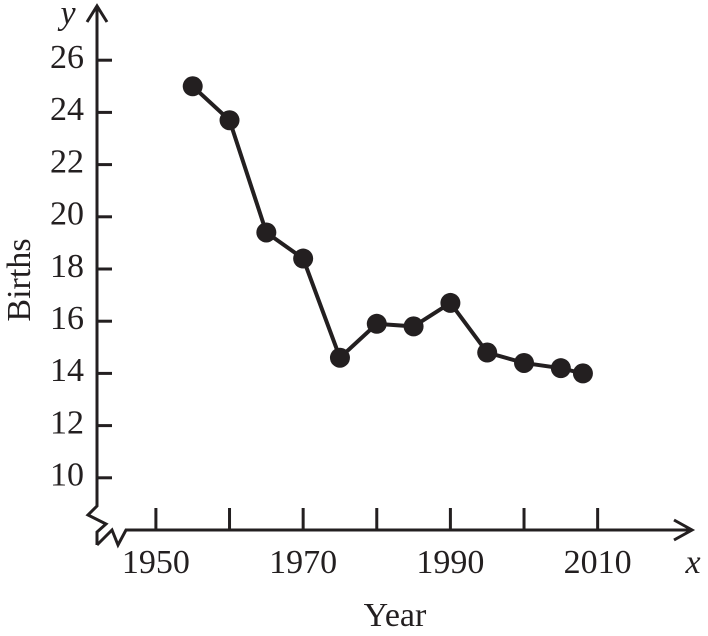  I want to click on x-tick-label: 2010, so click(598, 562).